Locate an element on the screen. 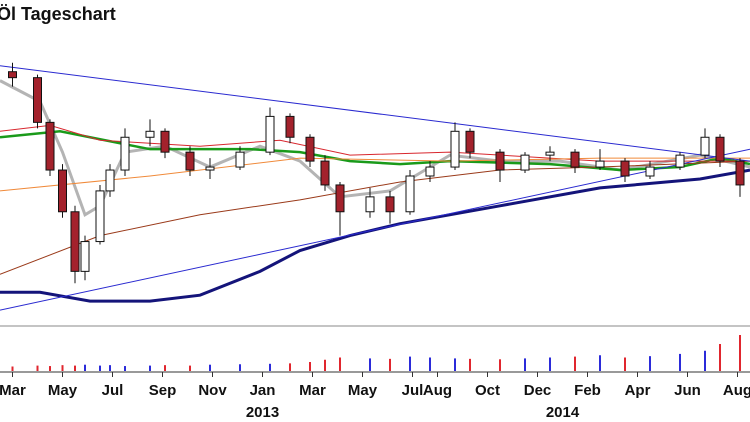 This screenshot has width=750, height=422. x-tick-label: Apr is located at coordinates (638, 390).